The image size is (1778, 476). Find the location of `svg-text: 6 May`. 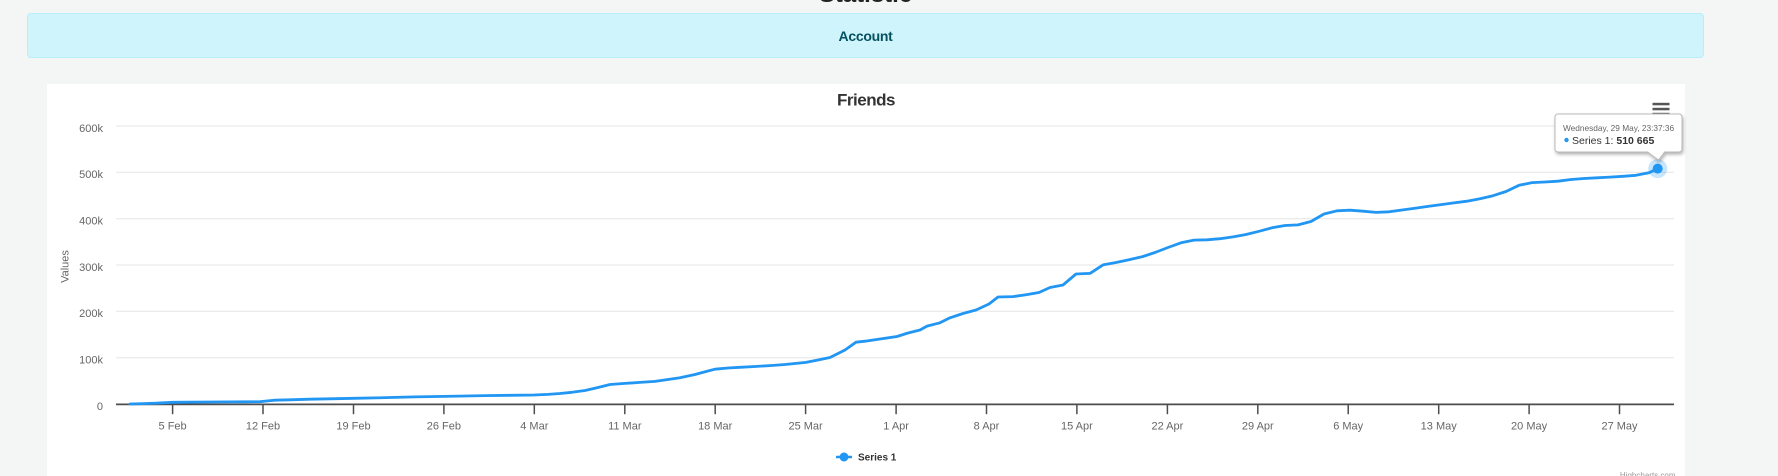

svg-text: 6 May is located at coordinates (1348, 426).